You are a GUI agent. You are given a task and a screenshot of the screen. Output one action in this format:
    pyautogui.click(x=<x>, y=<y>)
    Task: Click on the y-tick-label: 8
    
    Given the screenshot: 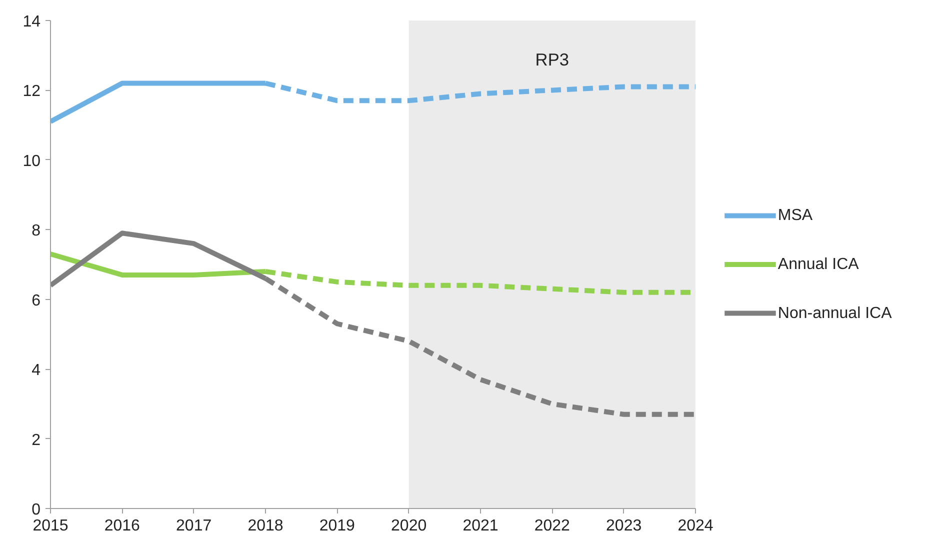 What is the action you would take?
    pyautogui.click(x=36, y=231)
    